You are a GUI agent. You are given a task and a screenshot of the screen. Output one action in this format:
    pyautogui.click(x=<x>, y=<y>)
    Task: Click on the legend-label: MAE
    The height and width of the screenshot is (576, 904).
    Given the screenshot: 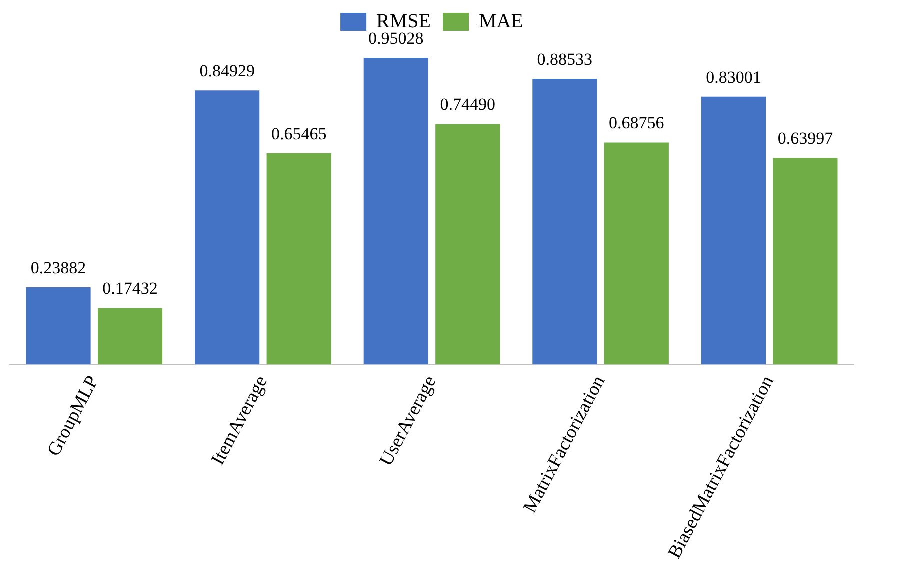 What is the action you would take?
    pyautogui.click(x=501, y=21)
    